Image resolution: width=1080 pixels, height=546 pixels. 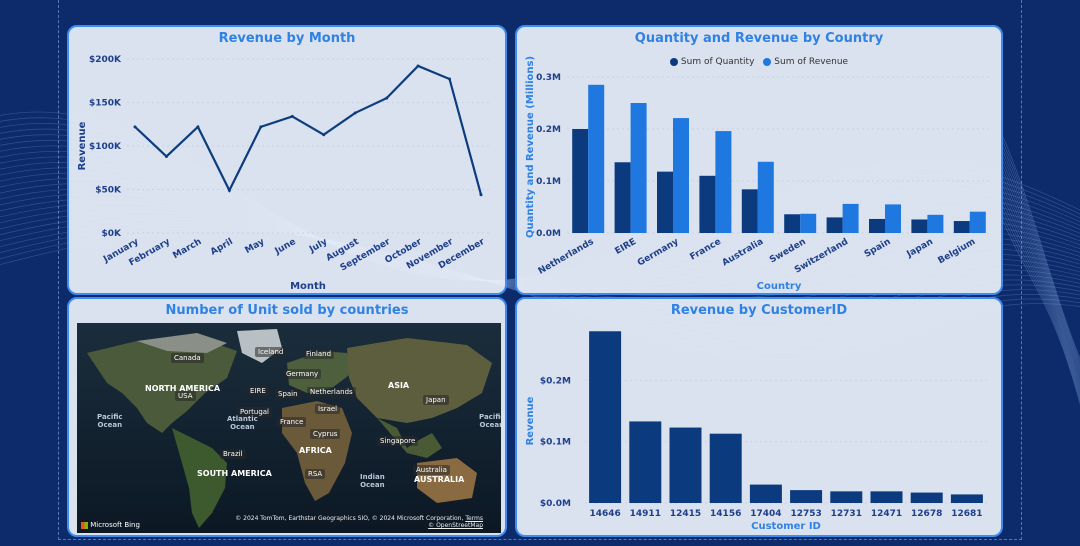 I want to click on x-tick-label: 12753, so click(x=805, y=514).